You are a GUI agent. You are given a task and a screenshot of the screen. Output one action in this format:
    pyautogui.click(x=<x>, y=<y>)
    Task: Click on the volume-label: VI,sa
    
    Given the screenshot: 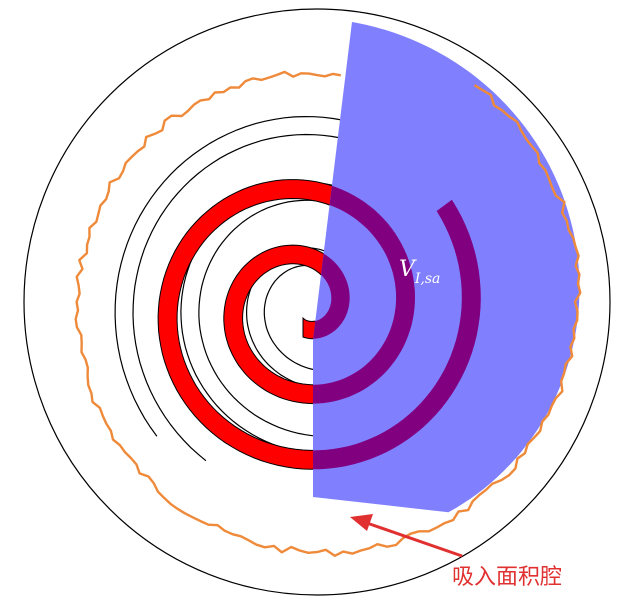 What is the action you would take?
    pyautogui.click(x=419, y=272)
    